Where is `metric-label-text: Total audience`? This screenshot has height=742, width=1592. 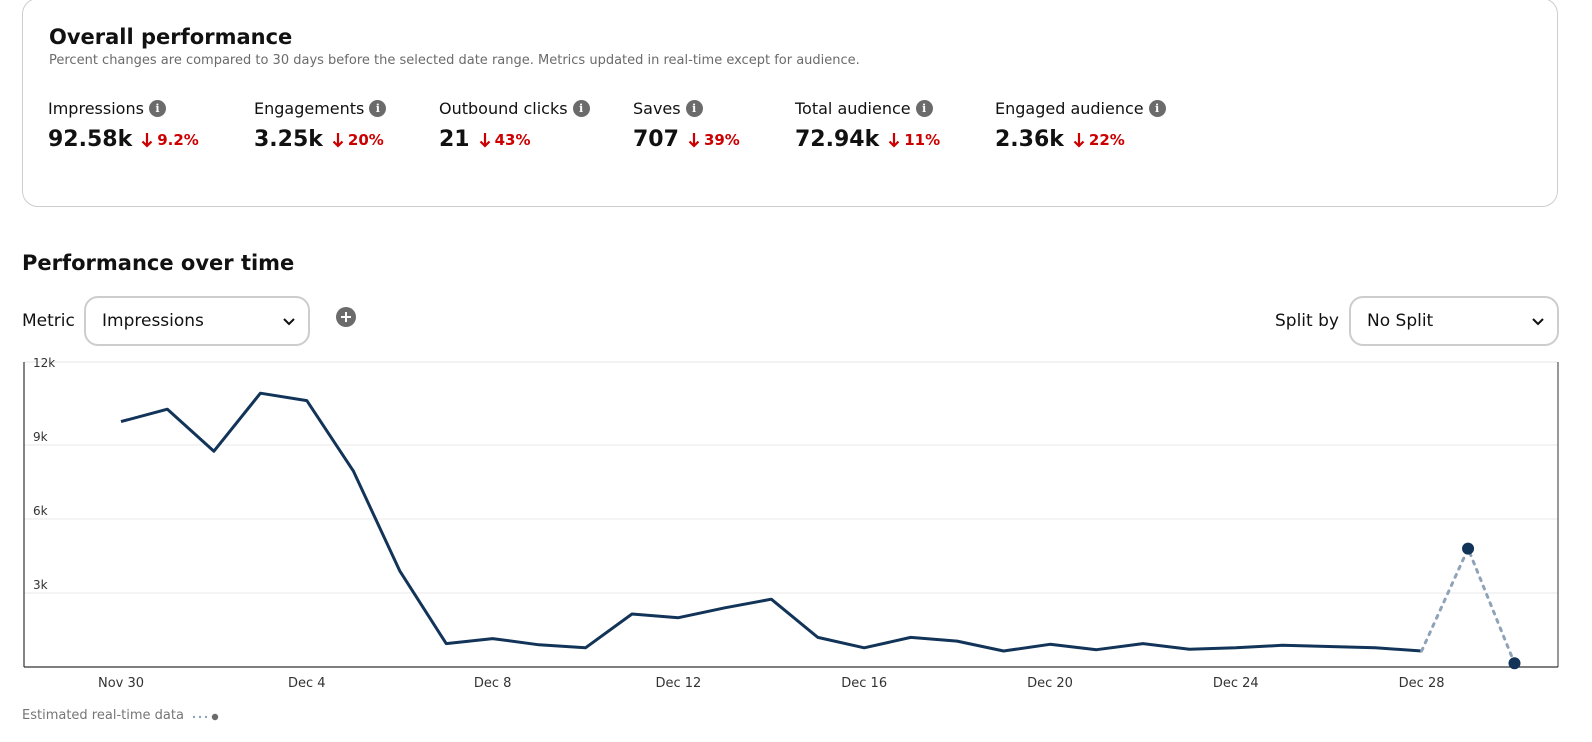 metric-label-text: Total audience is located at coordinates (853, 108).